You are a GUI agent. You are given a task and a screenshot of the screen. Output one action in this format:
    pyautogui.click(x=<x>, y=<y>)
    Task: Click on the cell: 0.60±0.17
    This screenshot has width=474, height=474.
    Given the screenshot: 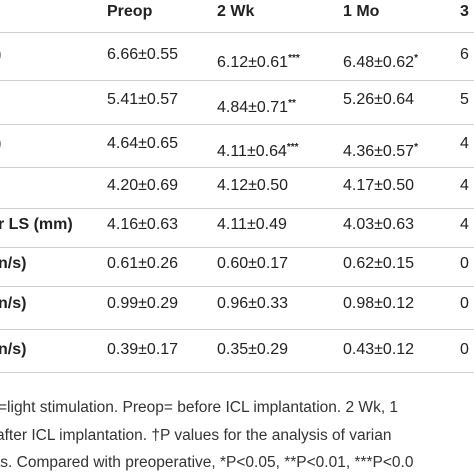 What is the action you would take?
    pyautogui.click(x=252, y=264)
    